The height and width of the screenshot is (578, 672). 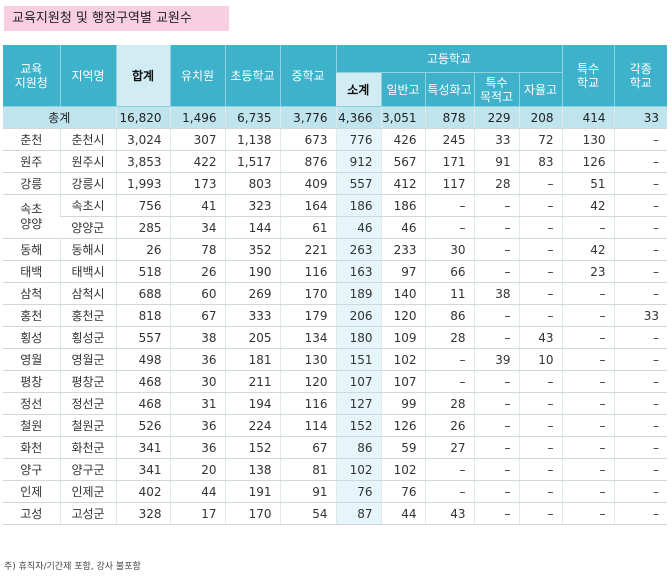 I want to click on value-cell: 126, so click(x=402, y=425).